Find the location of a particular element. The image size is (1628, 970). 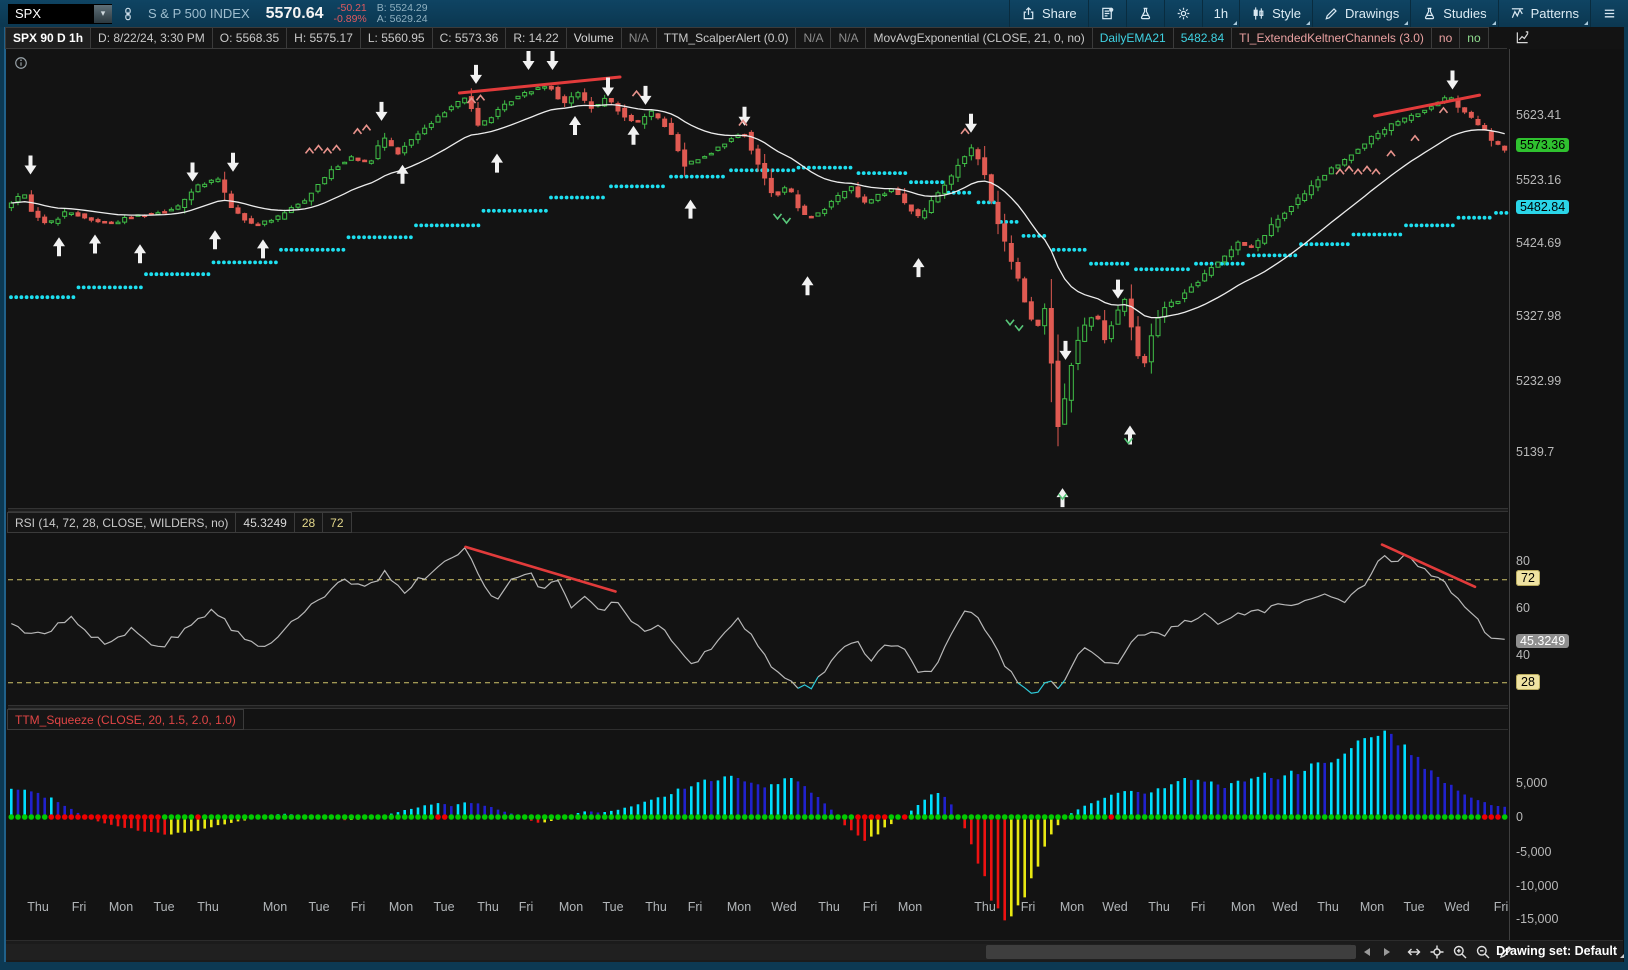

pencil-icon is located at coordinates (1331, 13).